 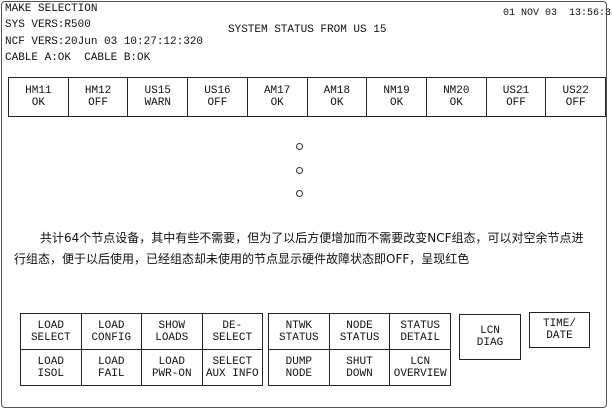 I want to click on button-label: TIME/, so click(x=559, y=324).